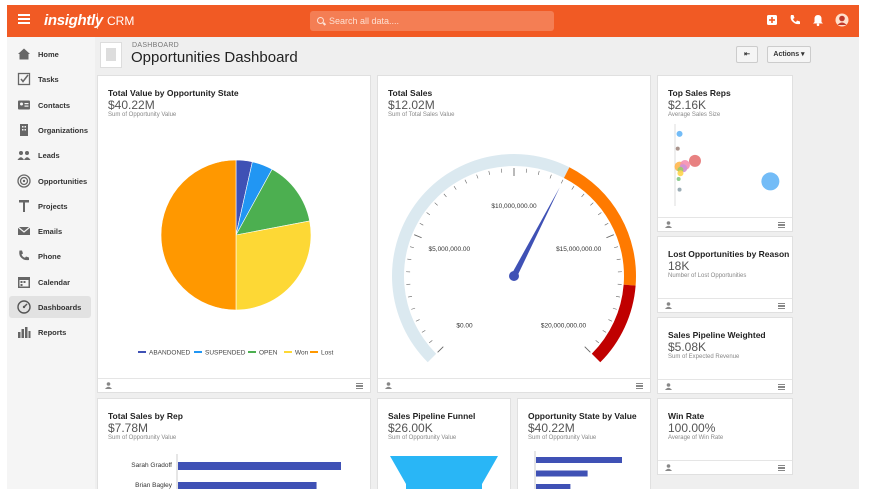  I want to click on sidebar-item-opportunities: Opportunities, so click(50, 181).